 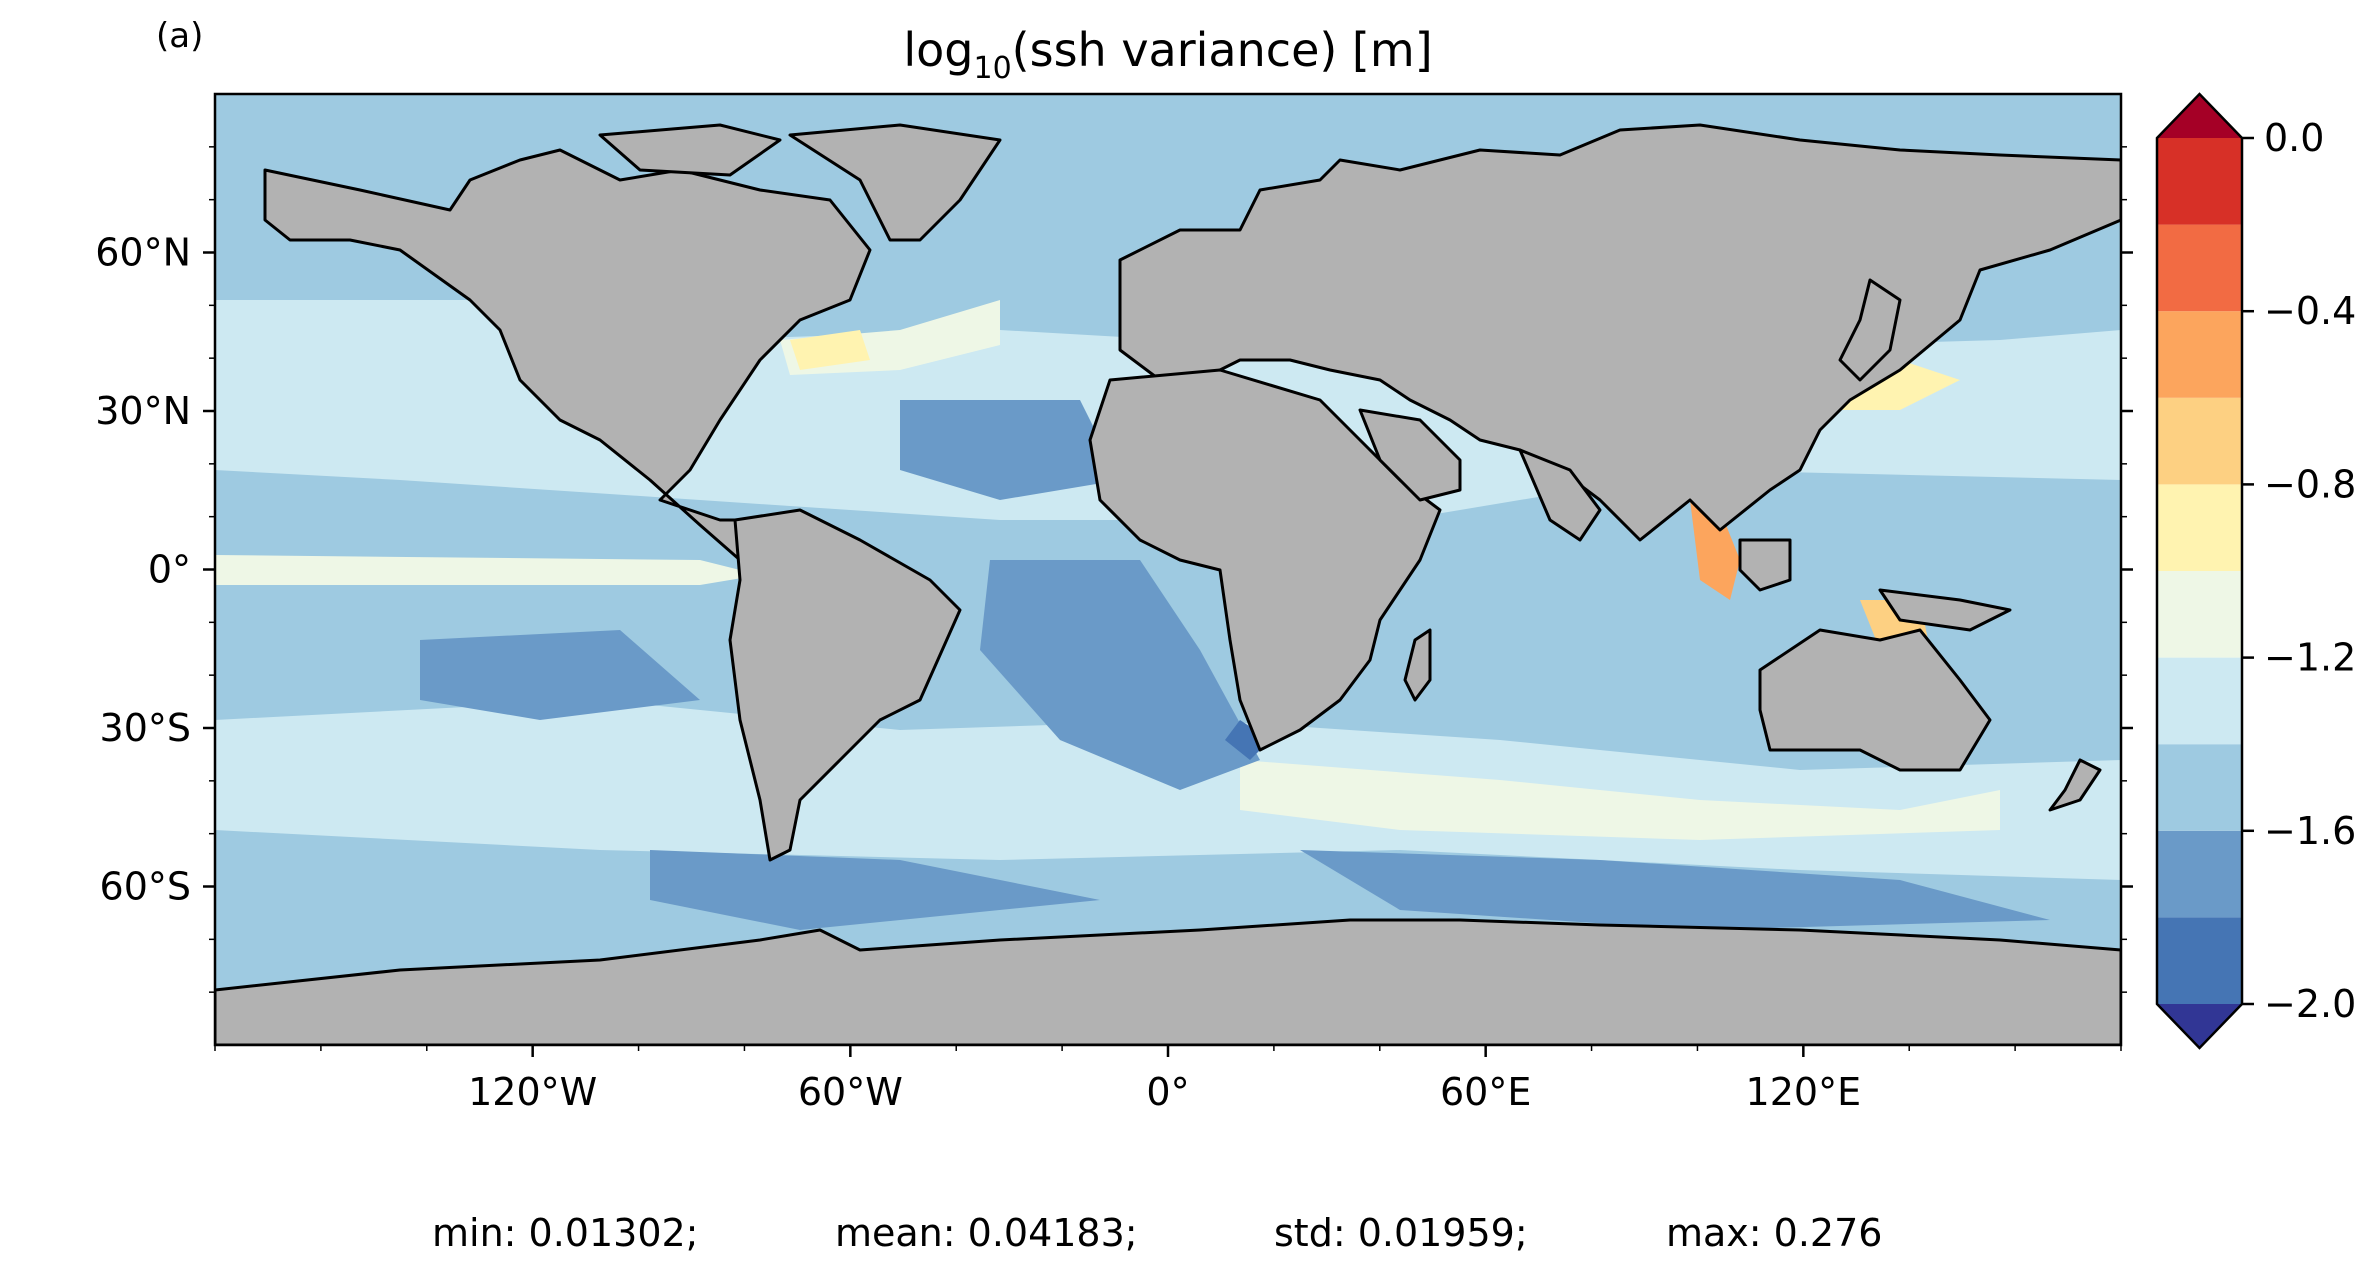 What do you see at coordinates (1410, 455) in the screenshot?
I see `land-arabia` at bounding box center [1410, 455].